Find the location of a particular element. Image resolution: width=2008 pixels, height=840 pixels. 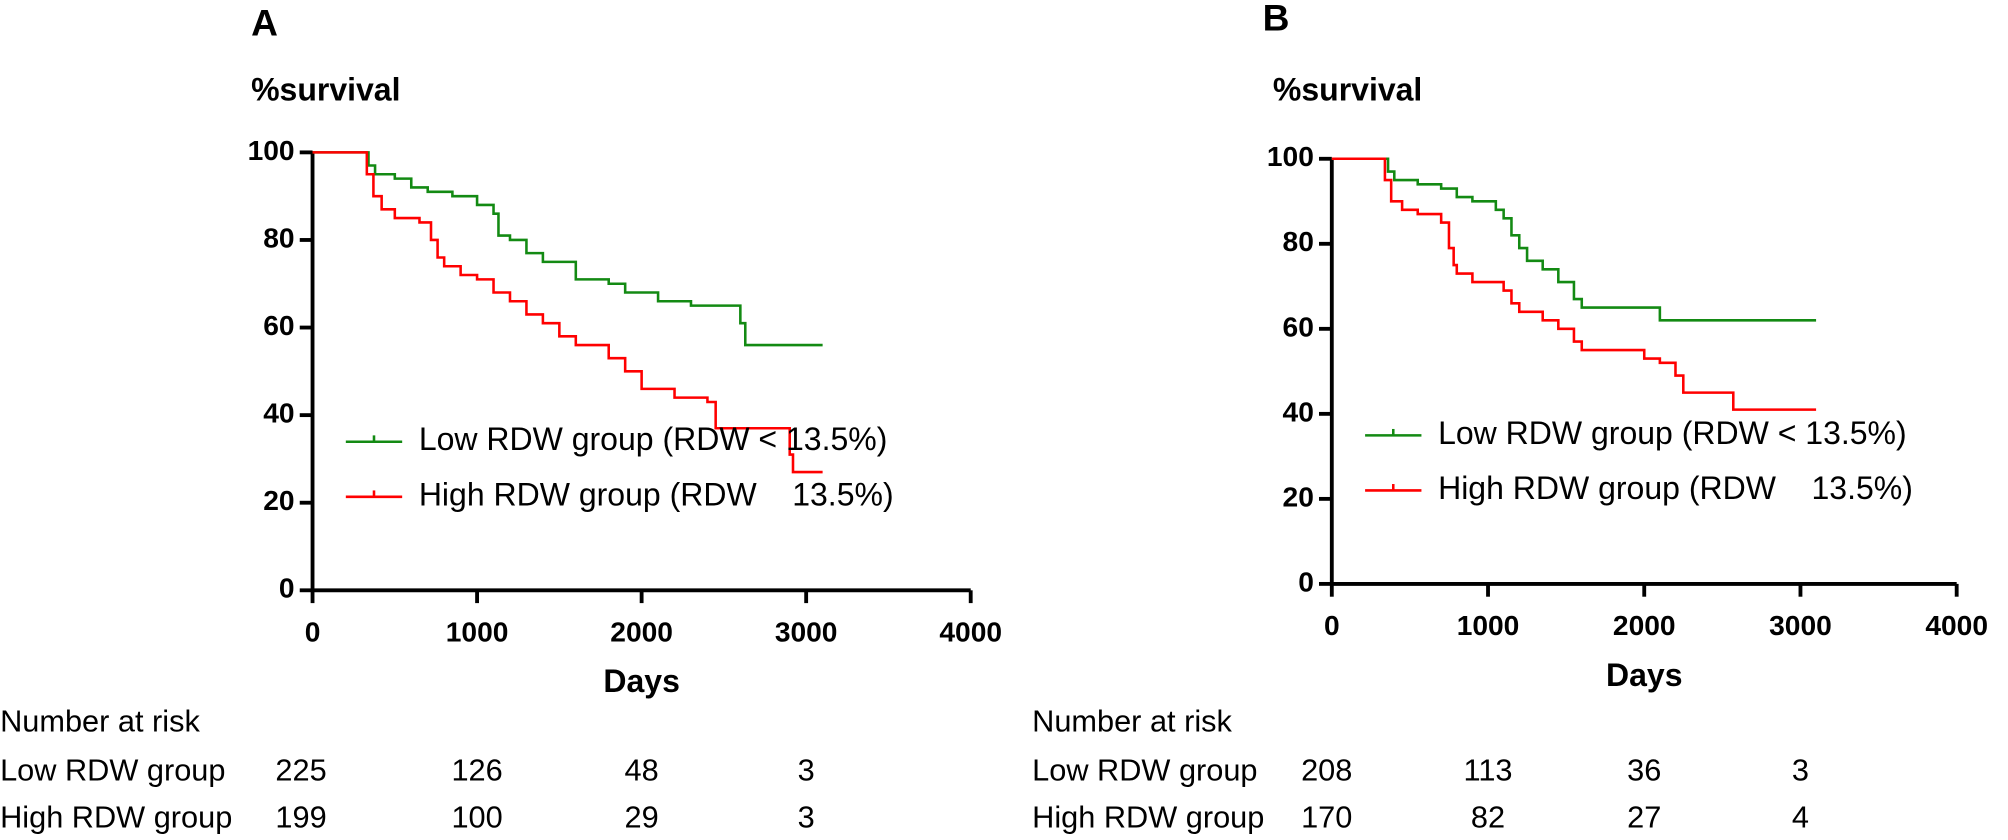

risk-value: 225 is located at coordinates (300, 769).